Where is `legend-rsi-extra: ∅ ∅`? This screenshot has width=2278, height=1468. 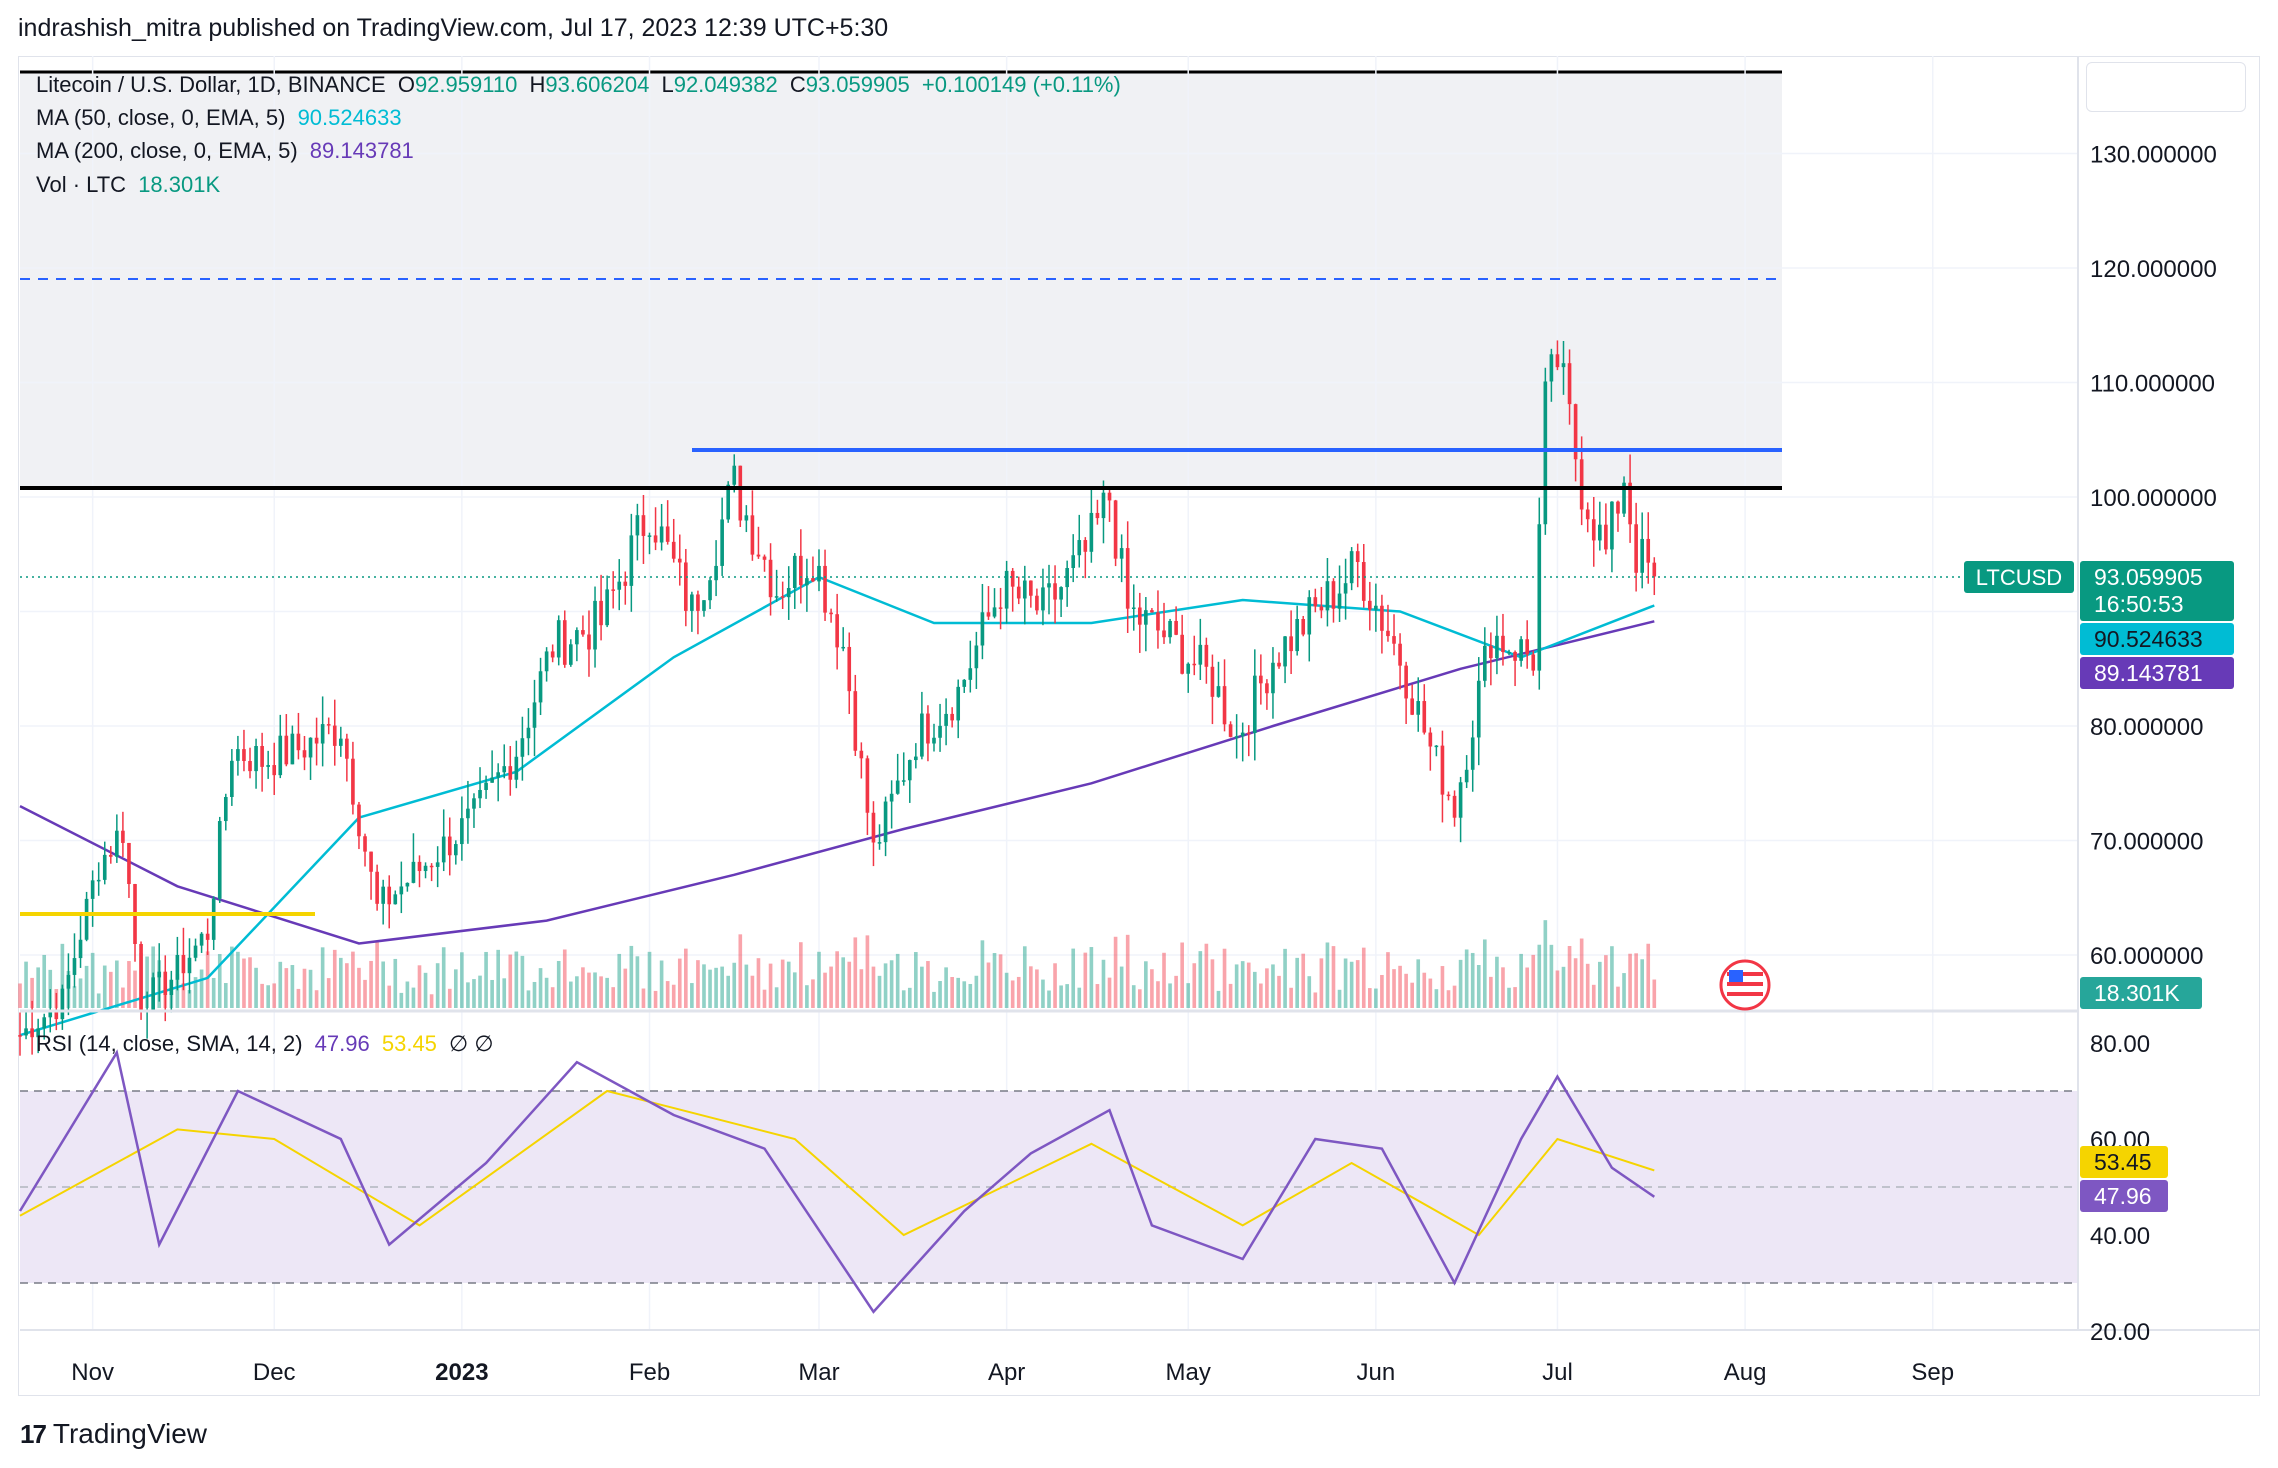 legend-rsi-extra: ∅ ∅ is located at coordinates (471, 1043).